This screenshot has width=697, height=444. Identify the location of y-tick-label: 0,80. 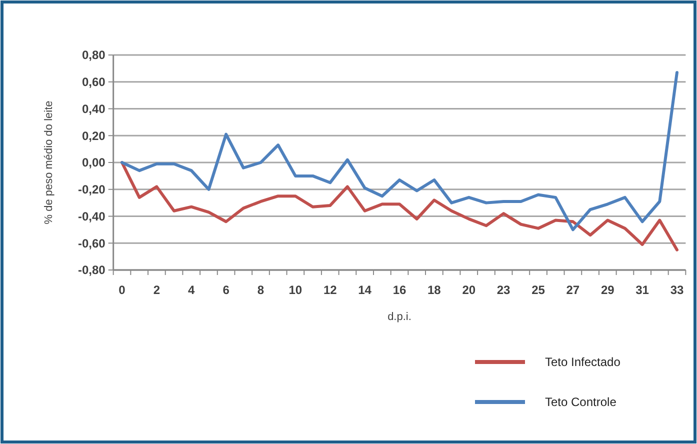
(94, 55).